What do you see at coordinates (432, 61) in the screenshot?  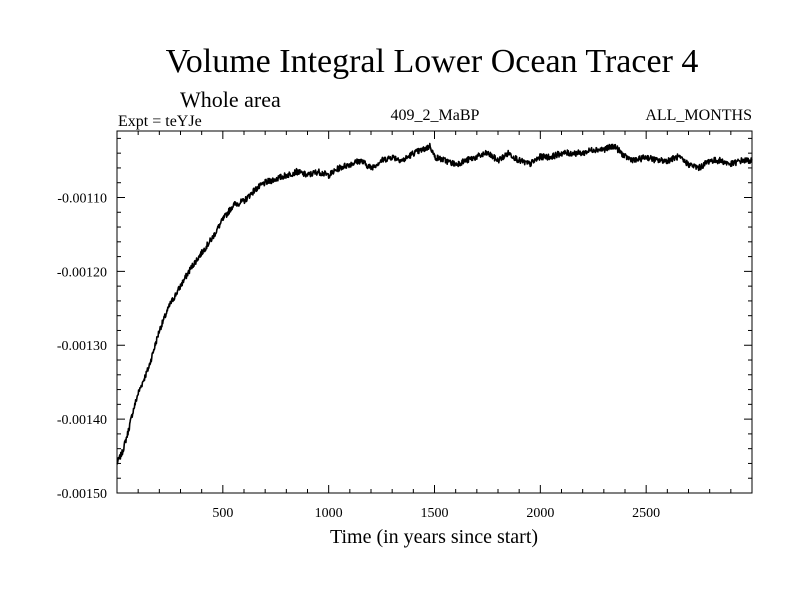 I see `chart-title: Volume Integral Lower Ocean Tracer 4` at bounding box center [432, 61].